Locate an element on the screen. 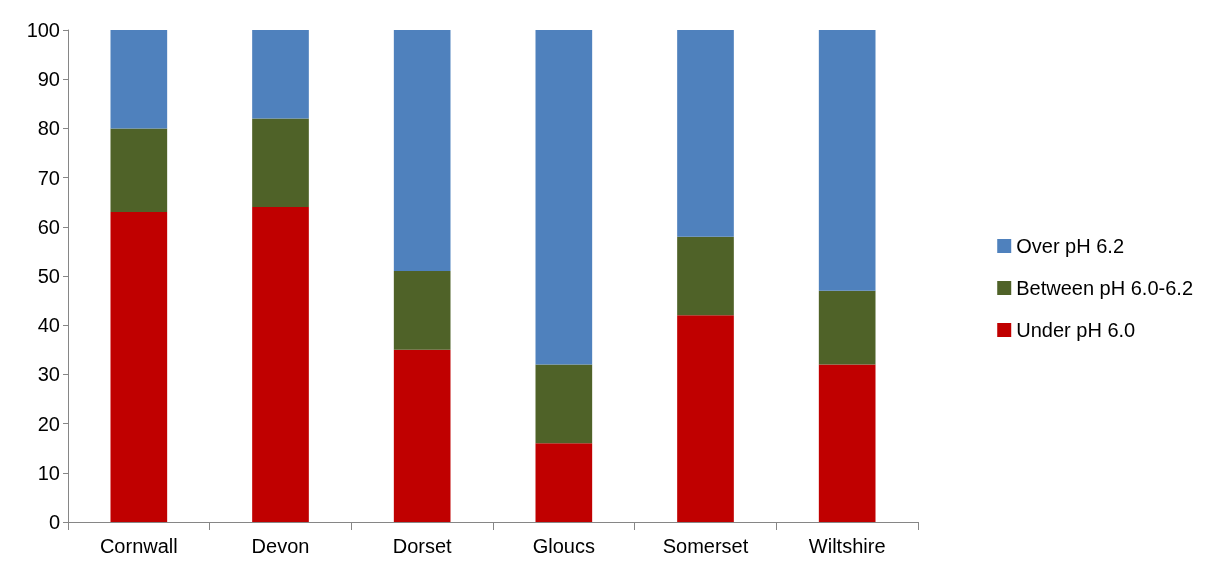  legend-label: Under pH 6.0 is located at coordinates (1076, 330).